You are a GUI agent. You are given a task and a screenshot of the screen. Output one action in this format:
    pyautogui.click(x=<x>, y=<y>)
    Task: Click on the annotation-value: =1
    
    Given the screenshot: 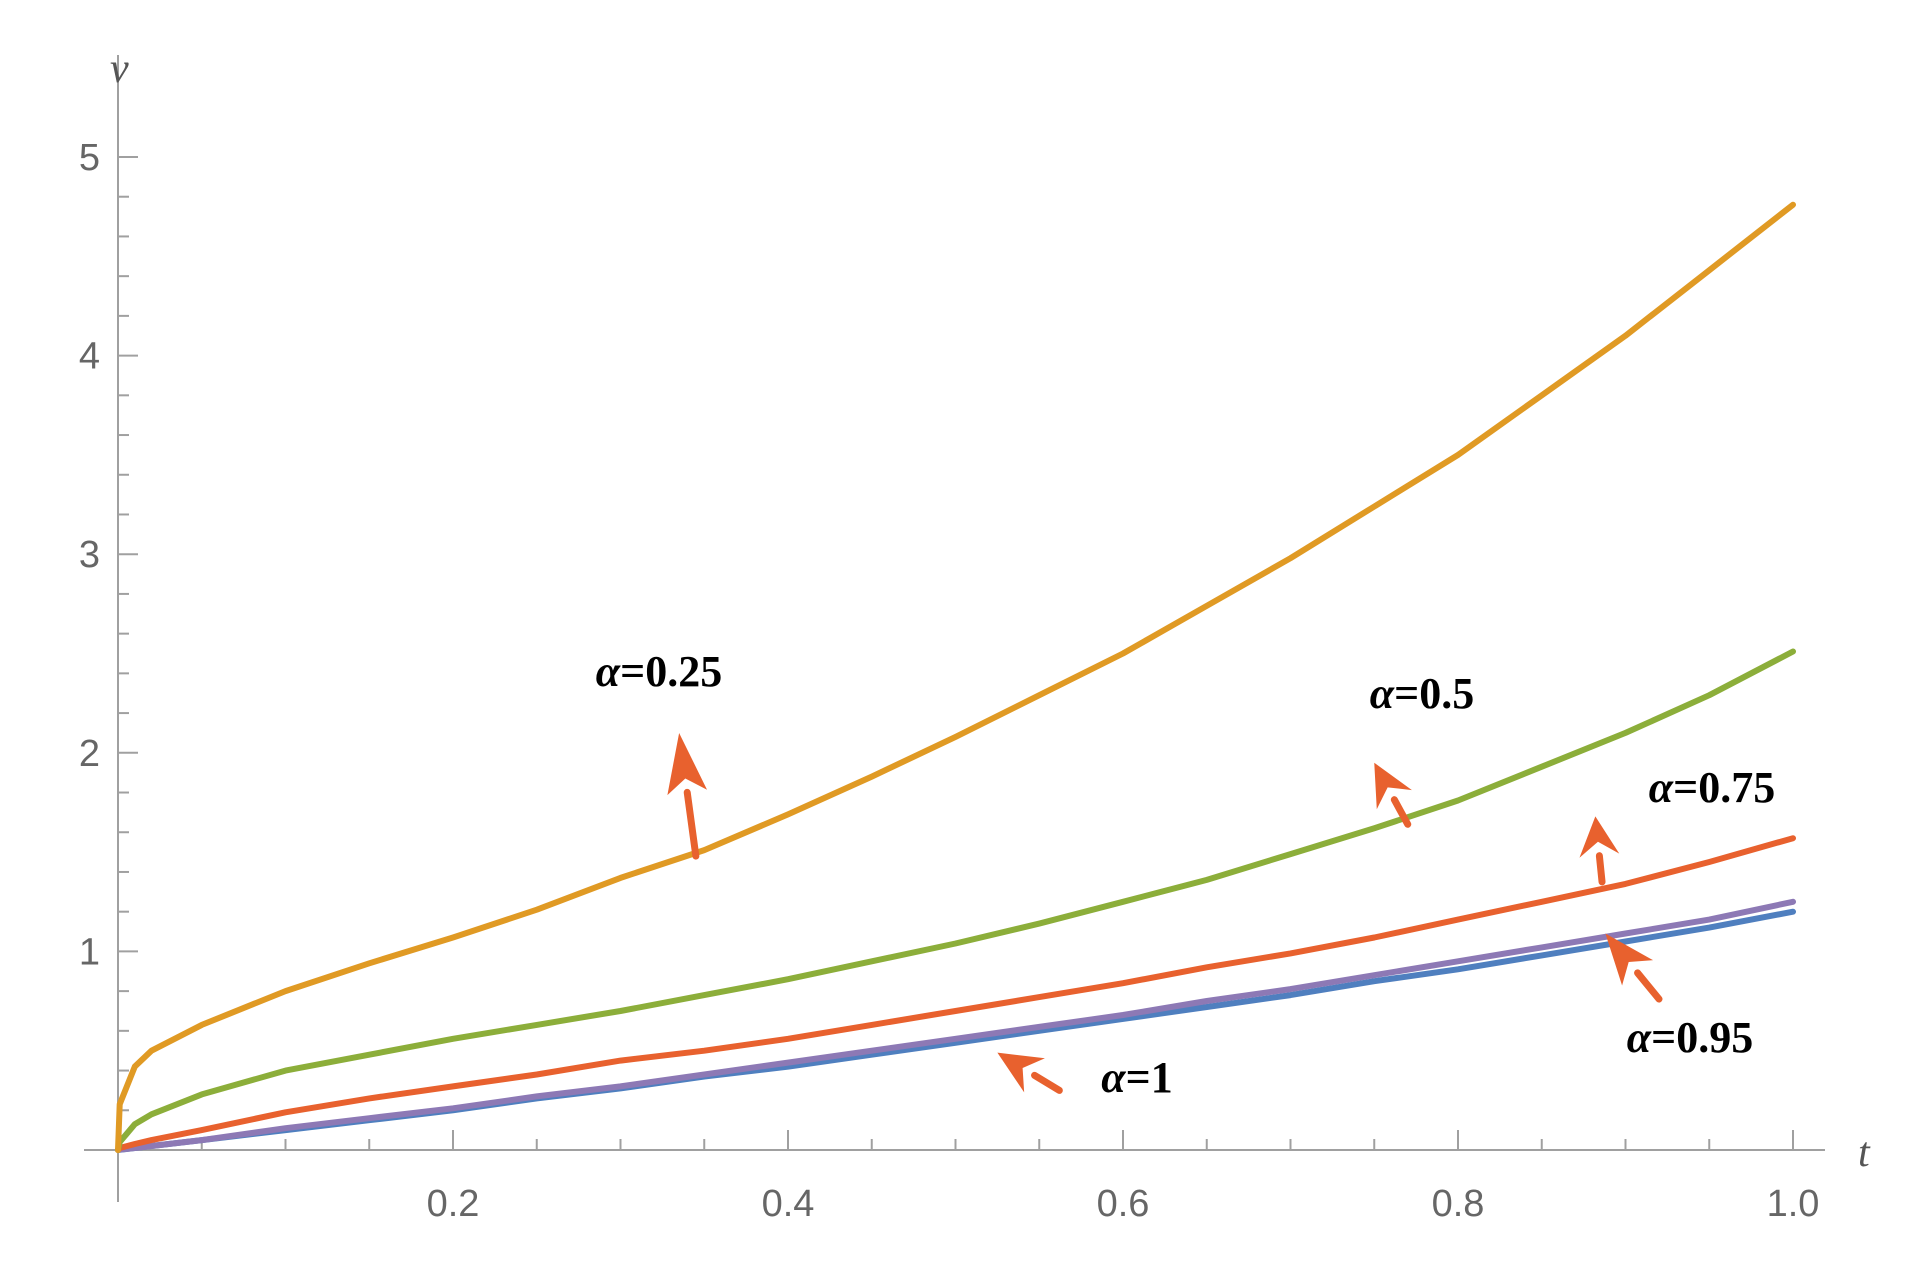 What is the action you would take?
    pyautogui.click(x=1149, y=1077)
    